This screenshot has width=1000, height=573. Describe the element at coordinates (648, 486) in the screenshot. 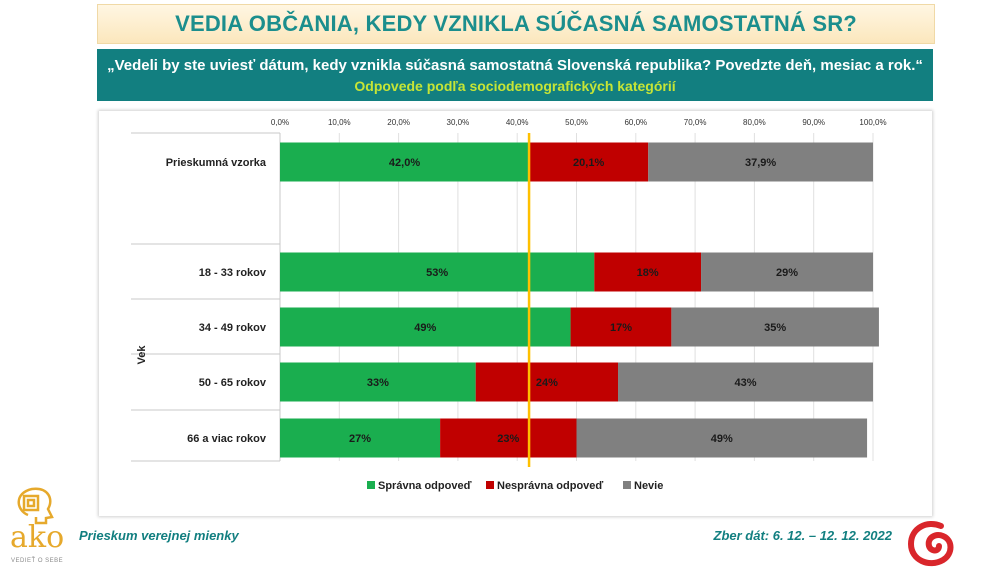

I see `legend-label: Nevie` at that location.